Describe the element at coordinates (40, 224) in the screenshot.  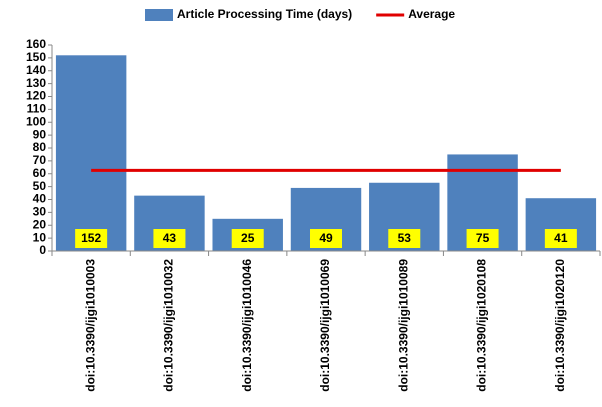
I see `y-tick-label: 20` at that location.